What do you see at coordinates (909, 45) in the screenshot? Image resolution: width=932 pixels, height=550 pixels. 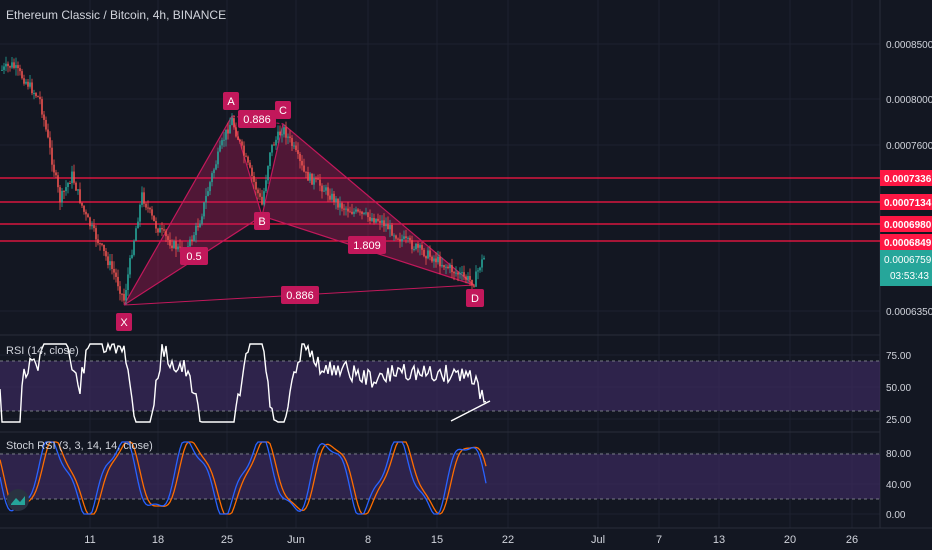 I see `price-tick: 0.0008500` at bounding box center [909, 45].